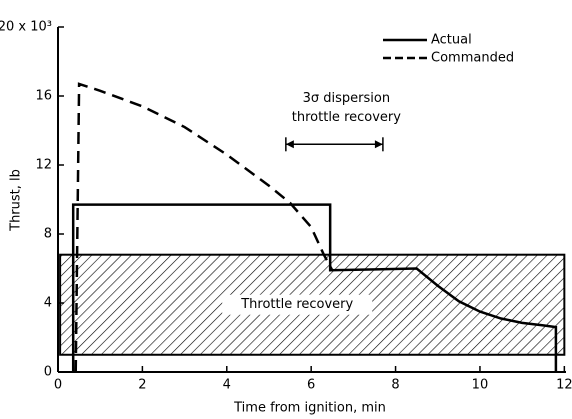 Image resolution: width=572 pixels, height=419 pixels. I want to click on x-tick-label: 12, so click(564, 385).